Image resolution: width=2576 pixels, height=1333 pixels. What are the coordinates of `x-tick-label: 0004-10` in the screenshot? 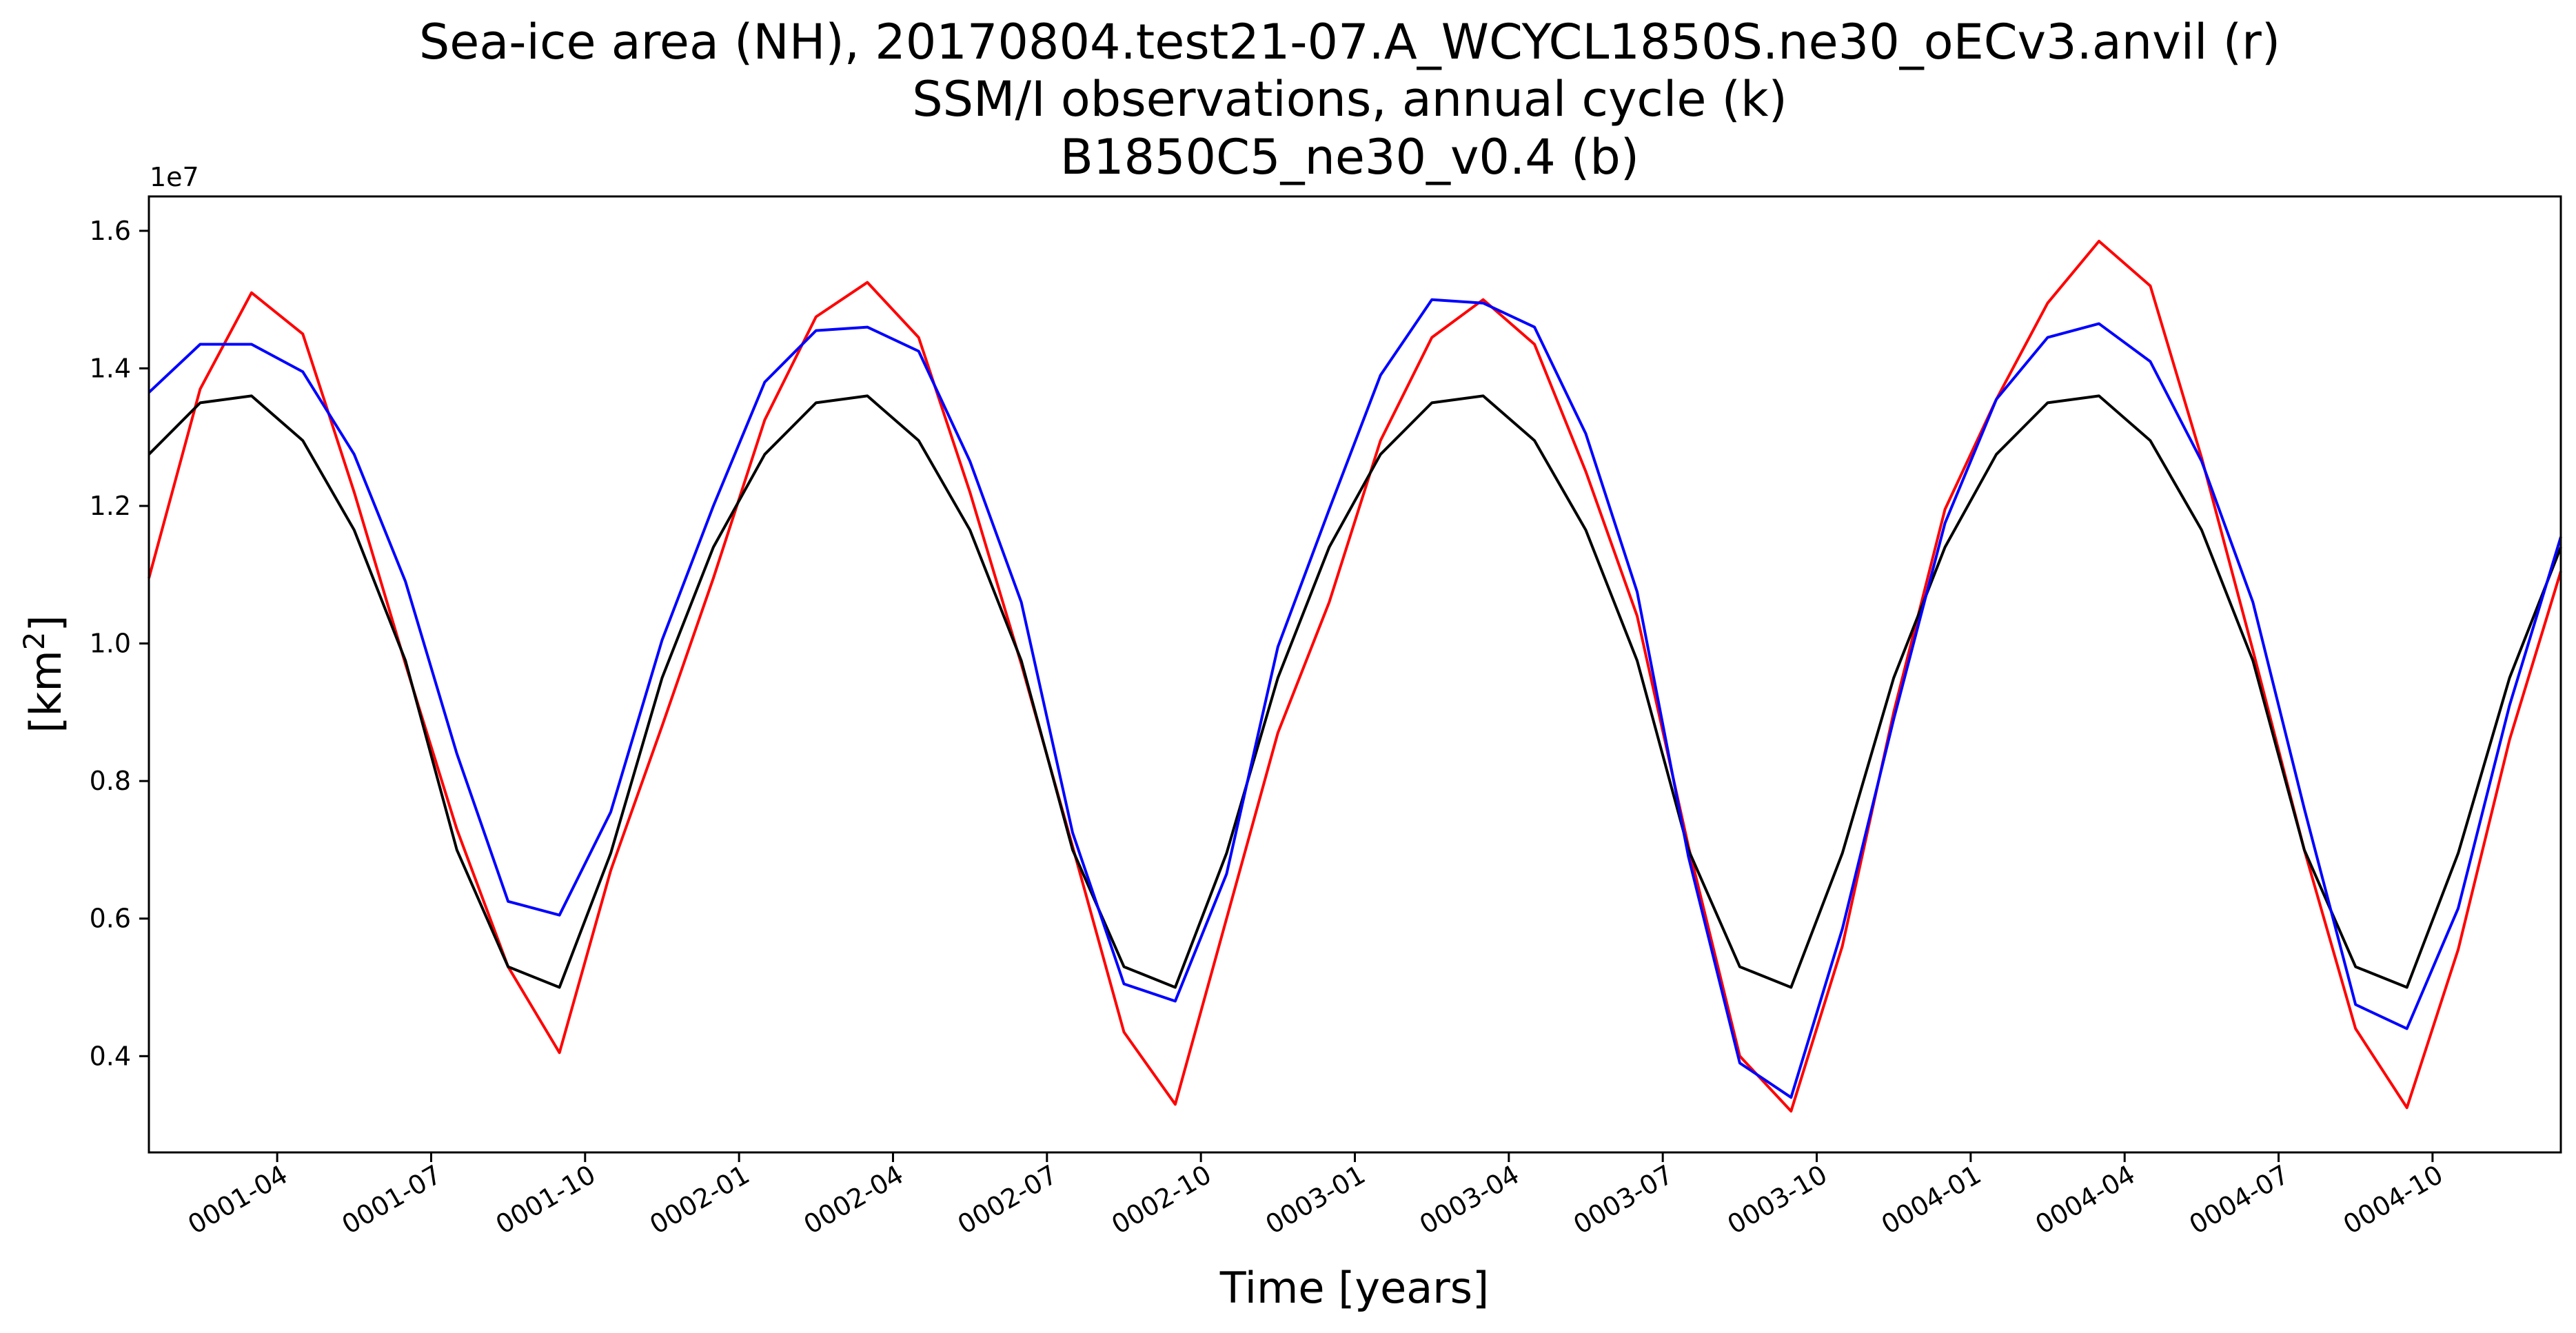 It's located at (2393, 1199).